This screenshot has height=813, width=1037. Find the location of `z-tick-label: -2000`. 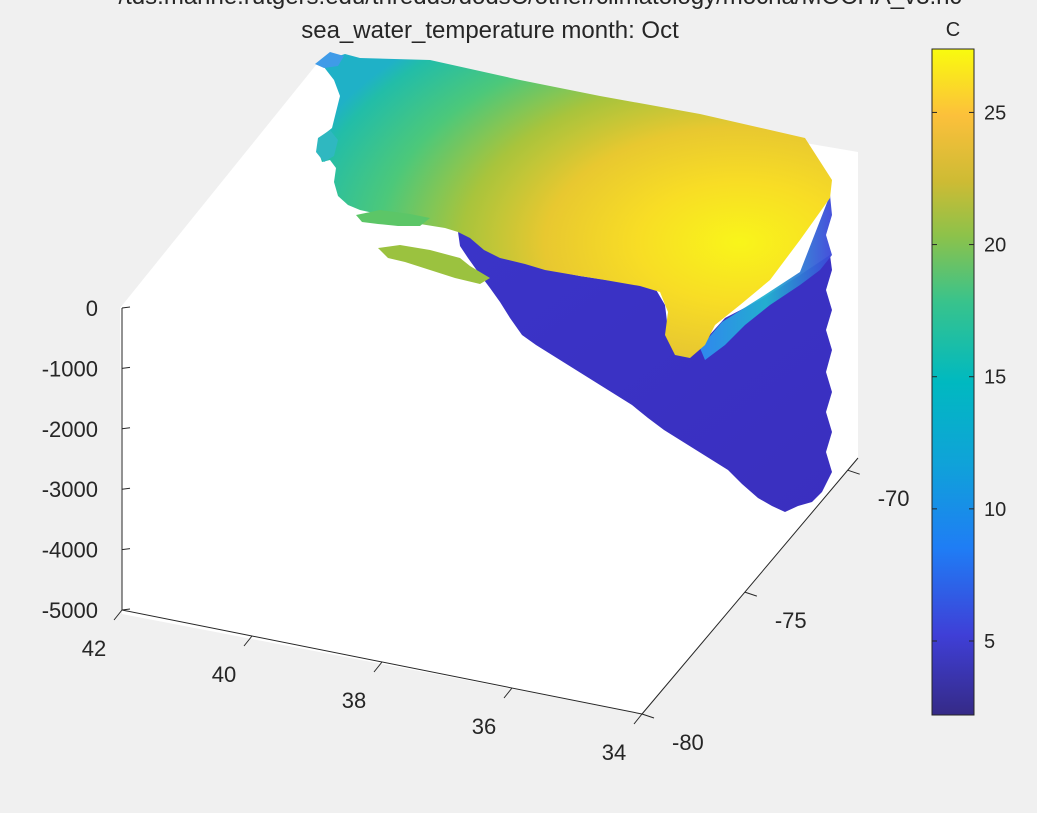

z-tick-label: -2000 is located at coordinates (70, 429).